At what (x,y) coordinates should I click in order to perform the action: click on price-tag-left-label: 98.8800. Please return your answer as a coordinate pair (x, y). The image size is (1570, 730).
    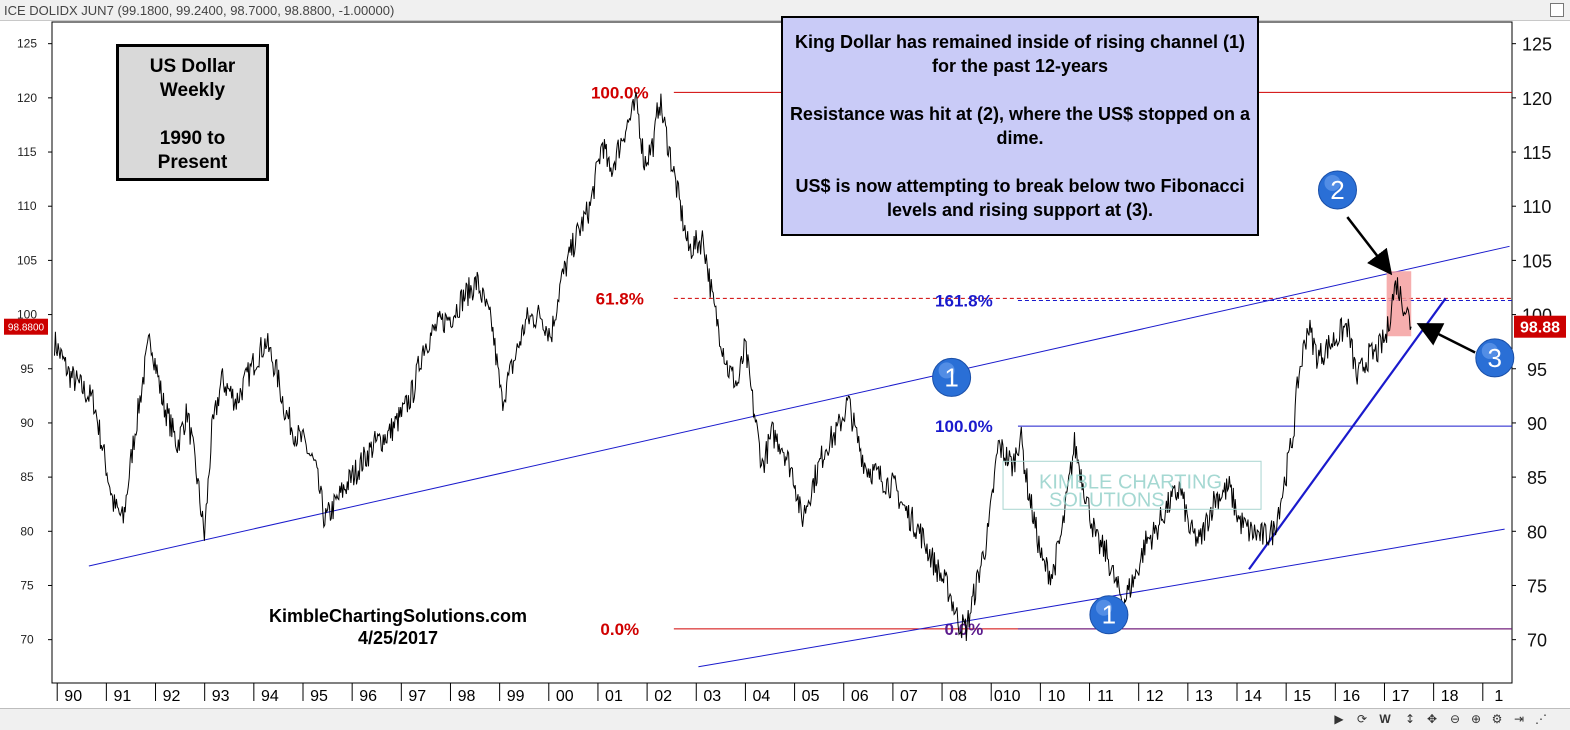
    Looking at the image, I should click on (26, 328).